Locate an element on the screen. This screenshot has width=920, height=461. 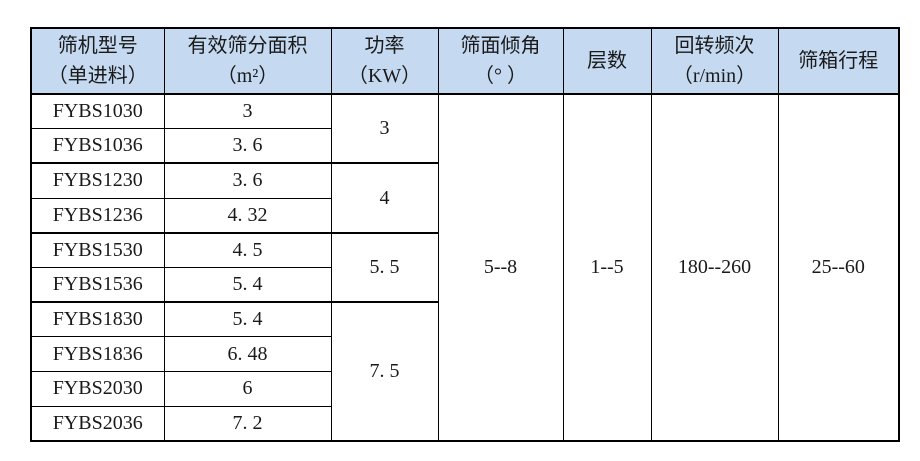
header-incline: 筛面倾角 （° ） is located at coordinates (500, 61).